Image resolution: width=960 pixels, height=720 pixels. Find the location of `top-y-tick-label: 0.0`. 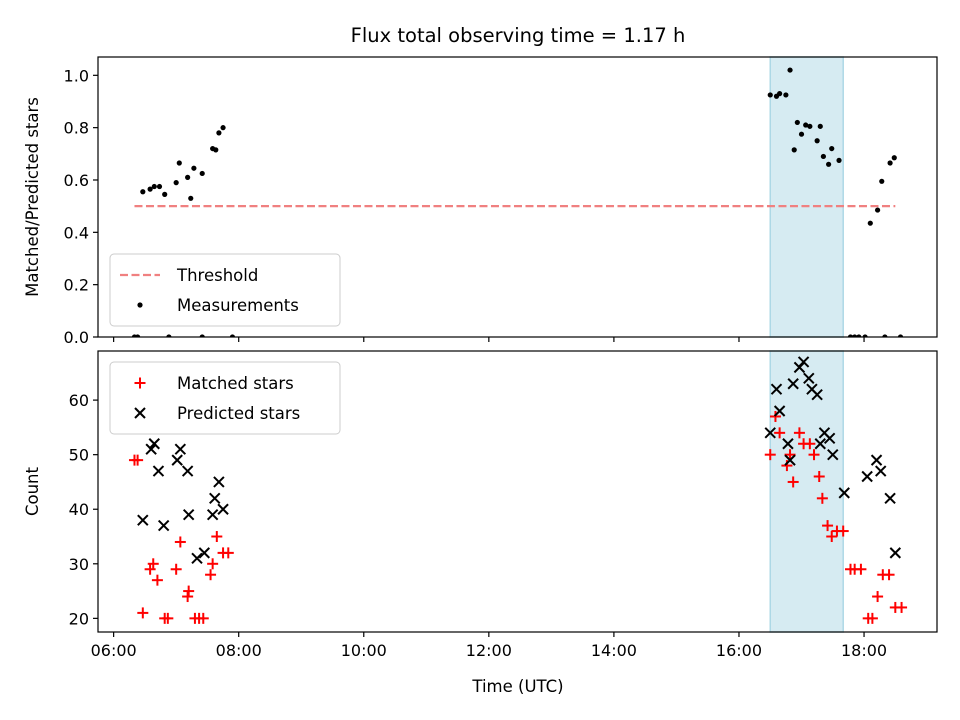

top-y-tick-label: 0.0 is located at coordinates (76, 337).